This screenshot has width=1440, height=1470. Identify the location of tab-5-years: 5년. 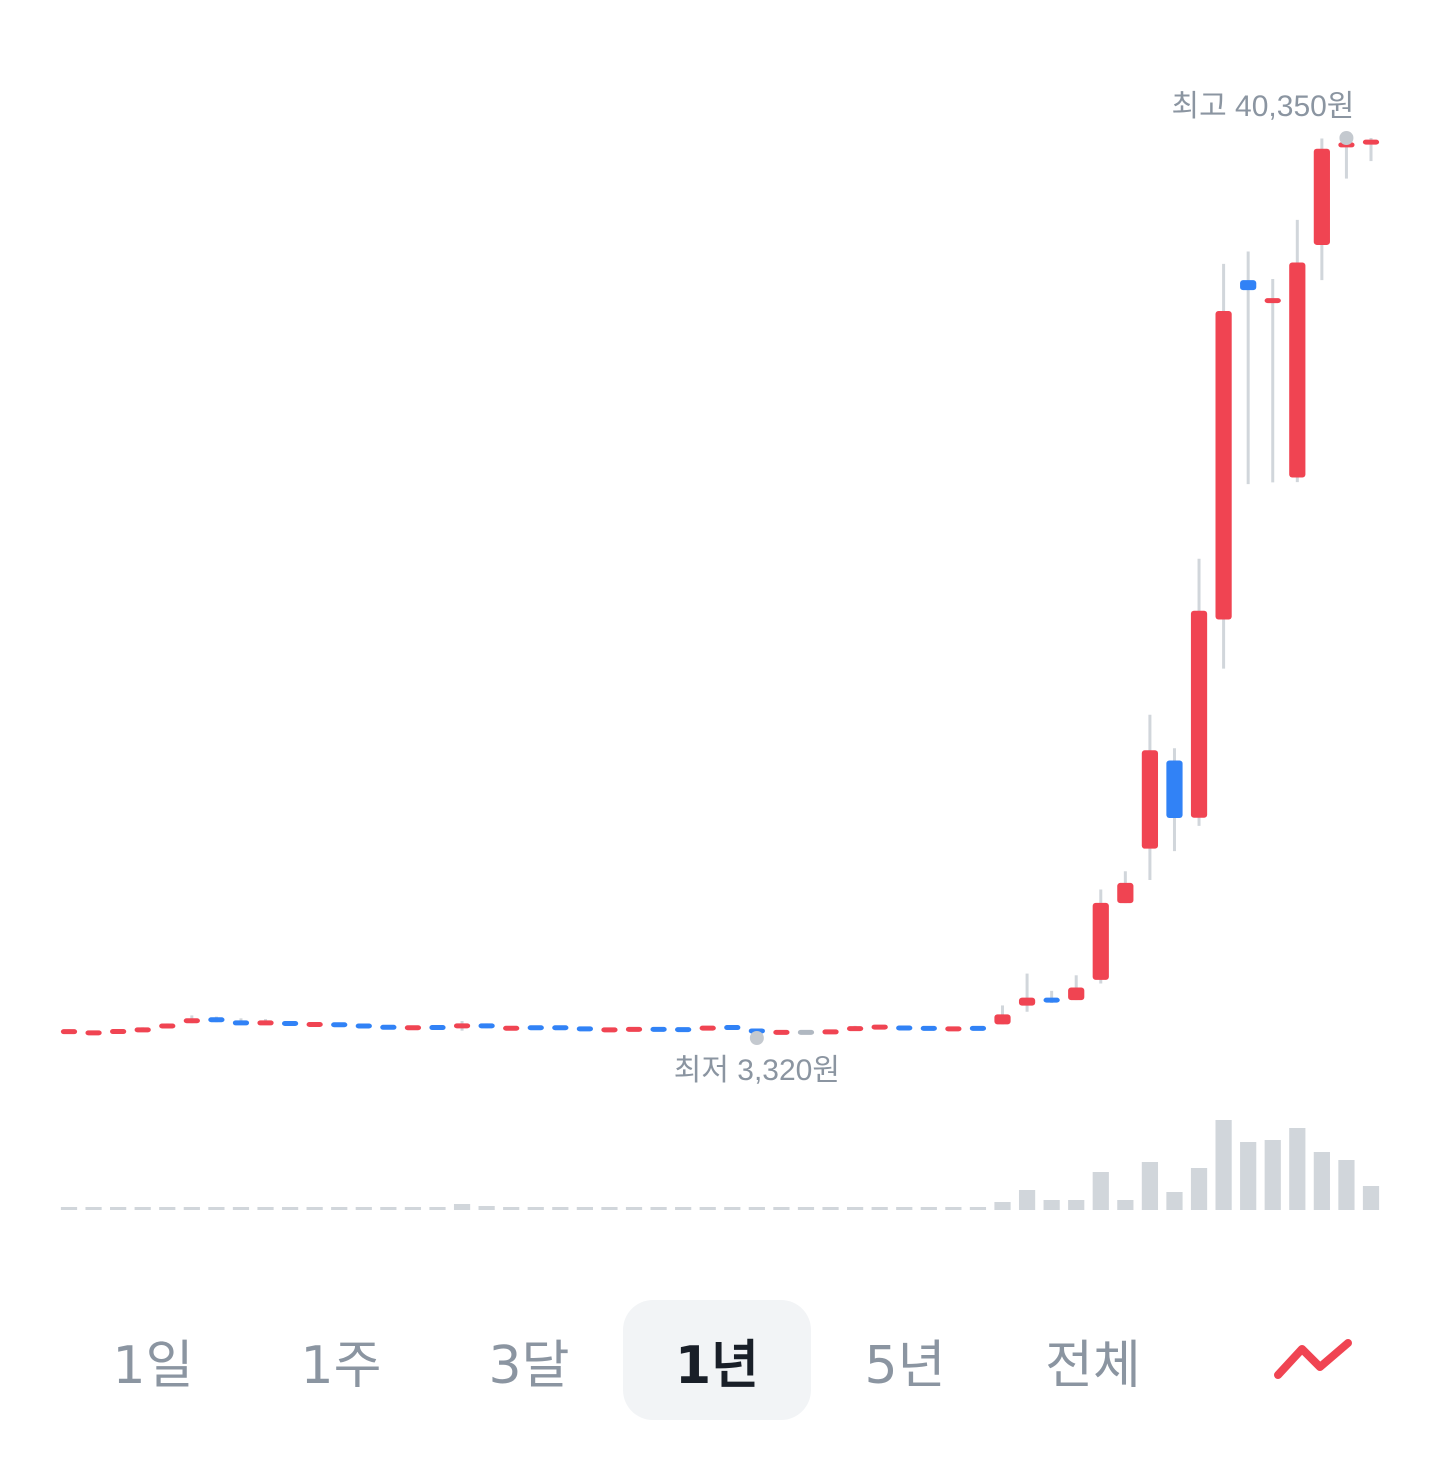
(905, 1365).